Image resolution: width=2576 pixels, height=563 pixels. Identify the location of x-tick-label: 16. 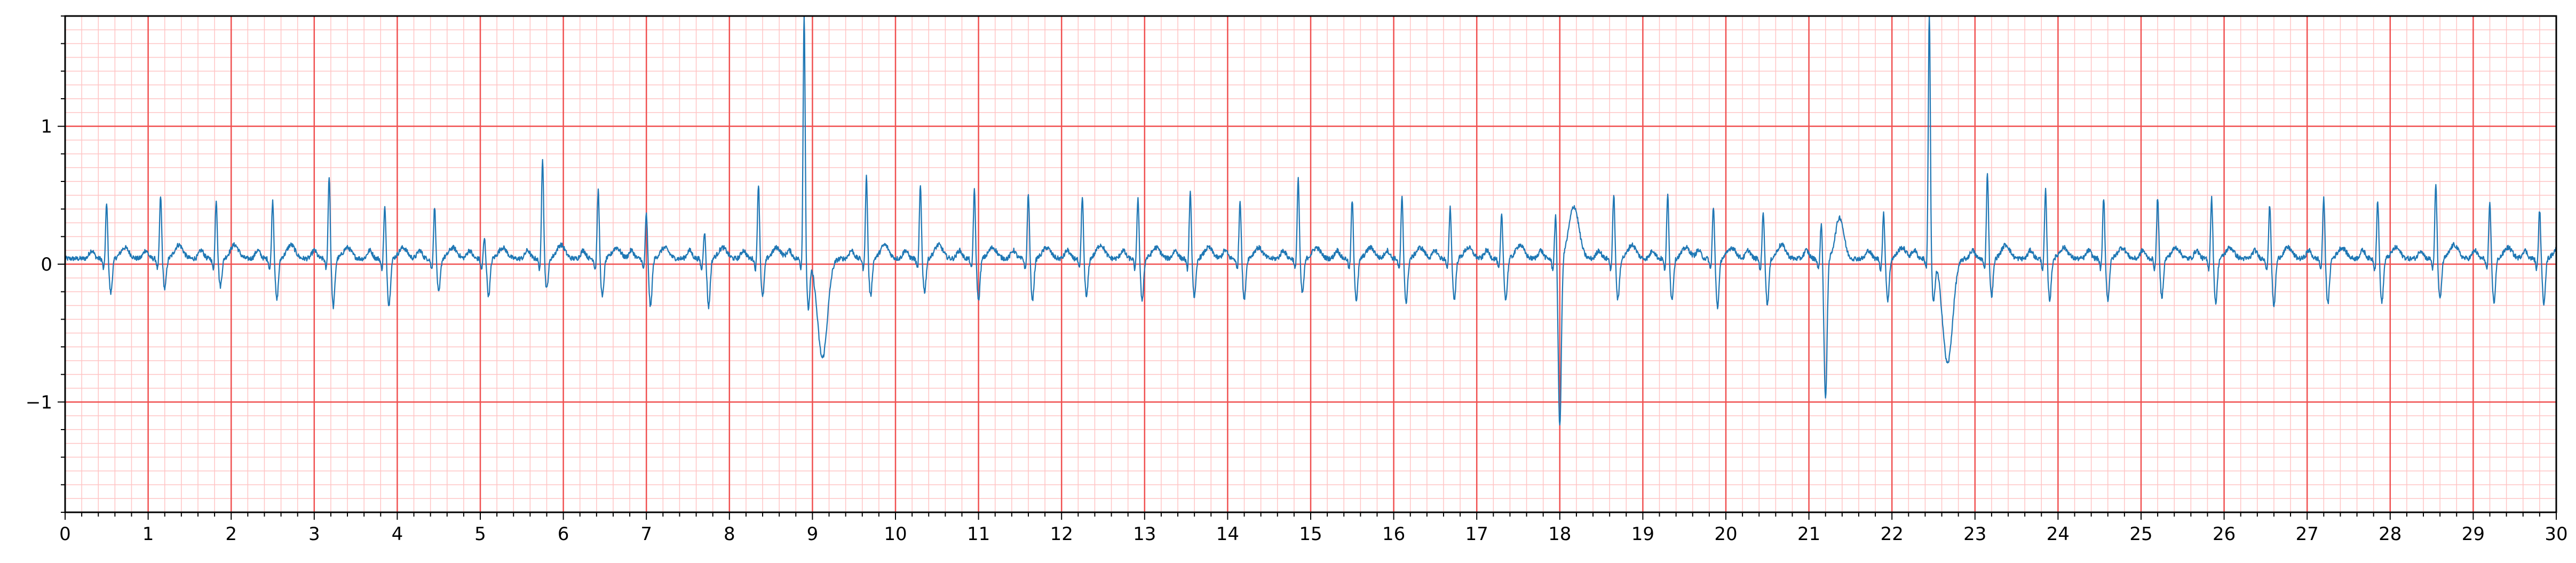
(1393, 534).